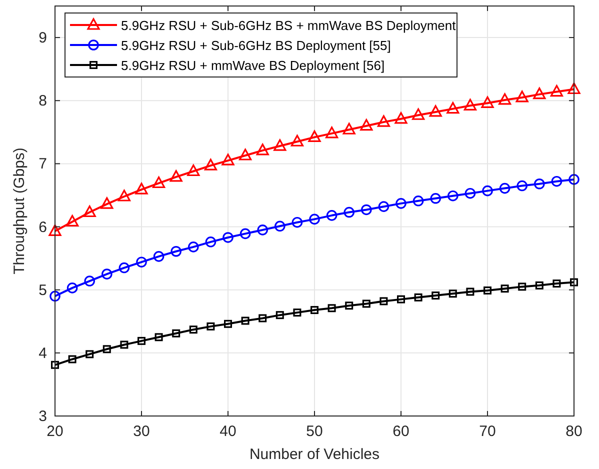 The image size is (599, 469). What do you see at coordinates (288, 25) in the screenshot?
I see `legend-label: 5.9GHz RSU + Sub-6GHz BS + mmWave BS Deployment` at bounding box center [288, 25].